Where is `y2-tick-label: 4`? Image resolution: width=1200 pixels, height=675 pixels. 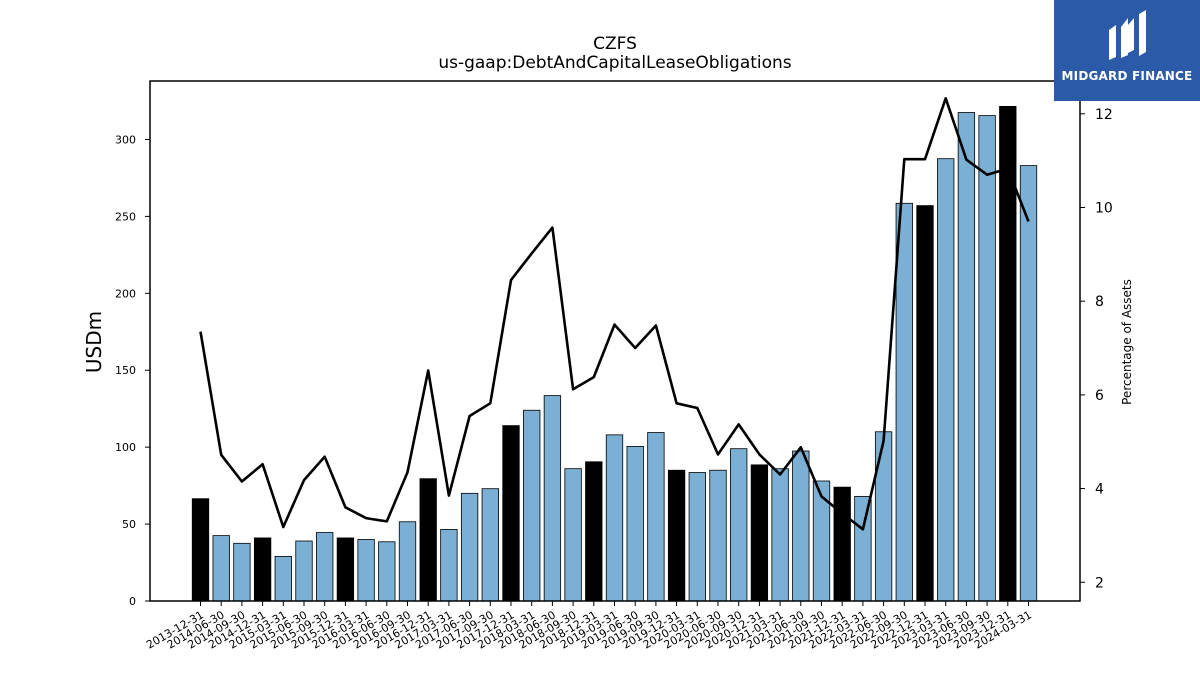
y2-tick-label: 4 is located at coordinates (1099, 490).